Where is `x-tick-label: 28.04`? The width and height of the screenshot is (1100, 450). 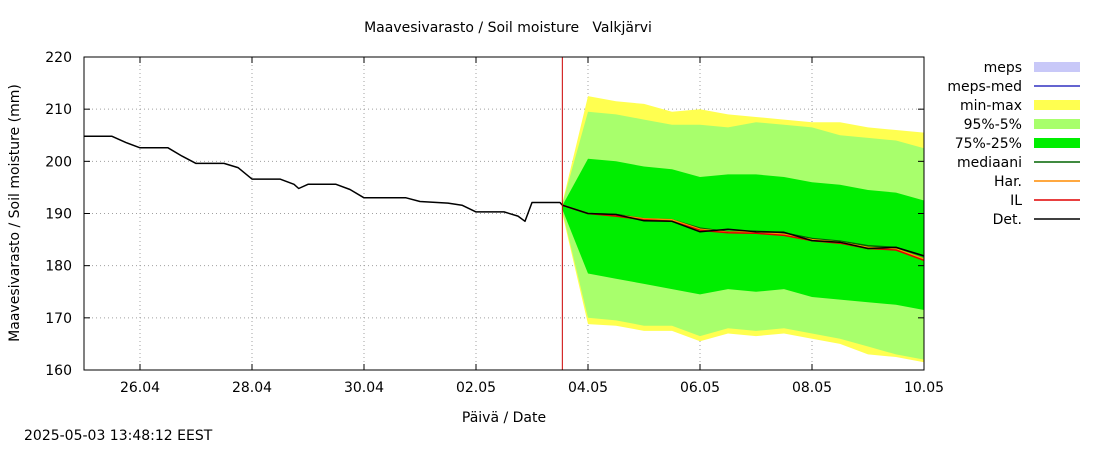 x-tick-label: 28.04 is located at coordinates (252, 388).